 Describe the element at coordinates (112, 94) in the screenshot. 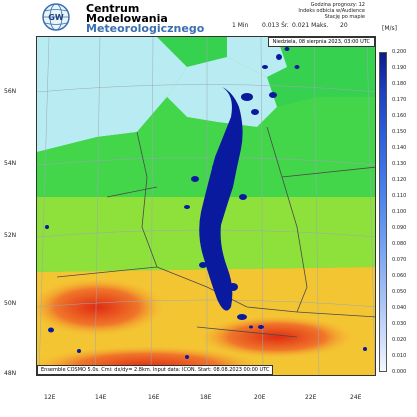

I see `north-sea` at that location.